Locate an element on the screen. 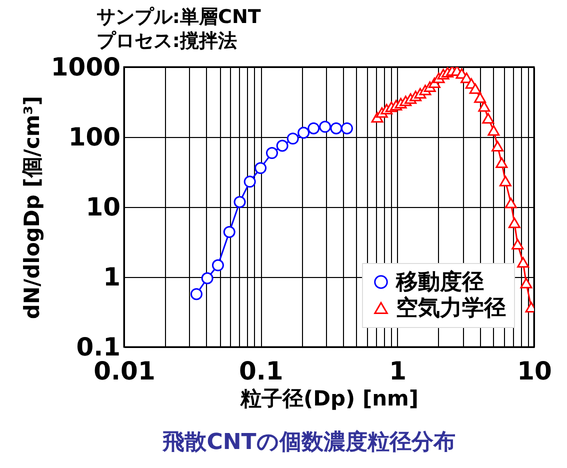 This screenshot has width=567, height=468. x-axis-title: 粒子径(Dp) [nm] is located at coordinates (329, 398).